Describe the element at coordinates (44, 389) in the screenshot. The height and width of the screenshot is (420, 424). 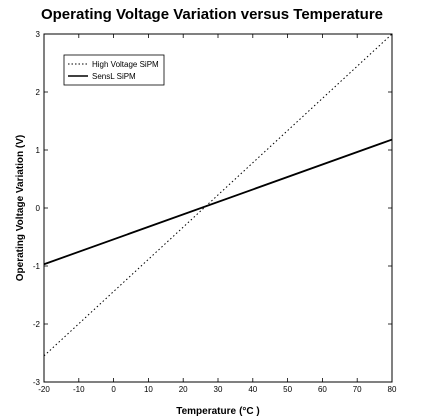
I see `x-tick-label: -20` at that location.